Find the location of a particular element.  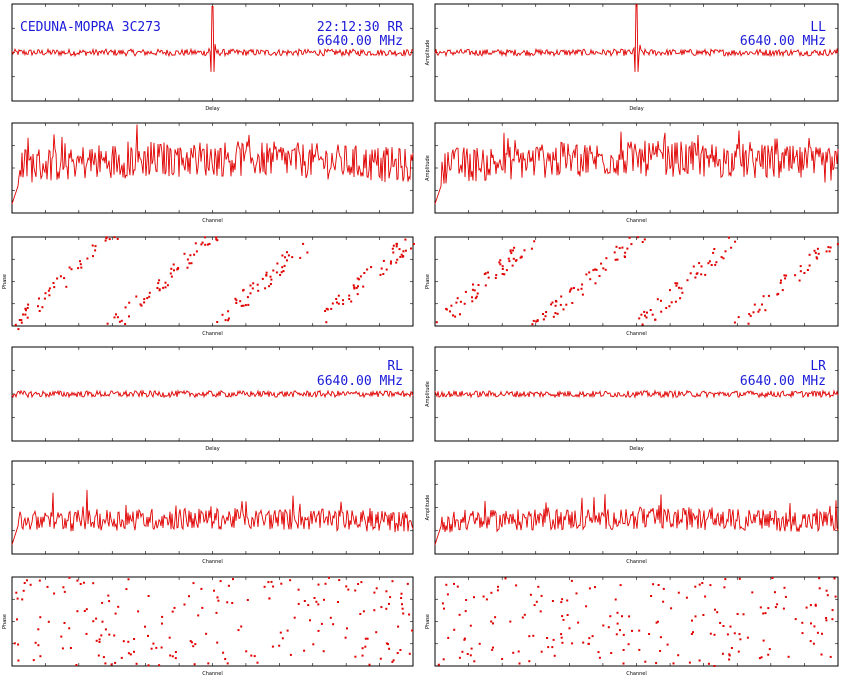

panel-LL-phase: Channel Phase is located at coordinates (632, 286).